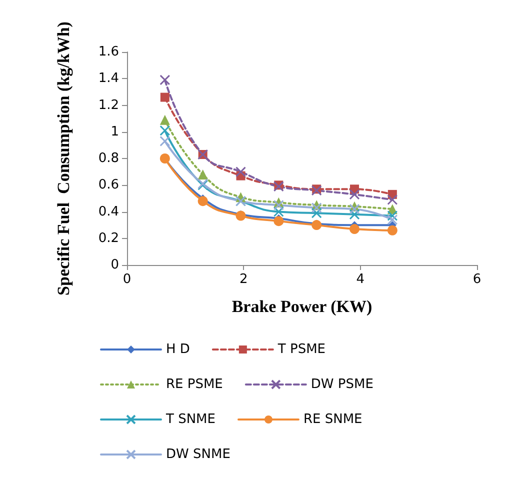 The width and height of the screenshot is (505, 495). I want to click on y-tick-label: 1, so click(114, 132).